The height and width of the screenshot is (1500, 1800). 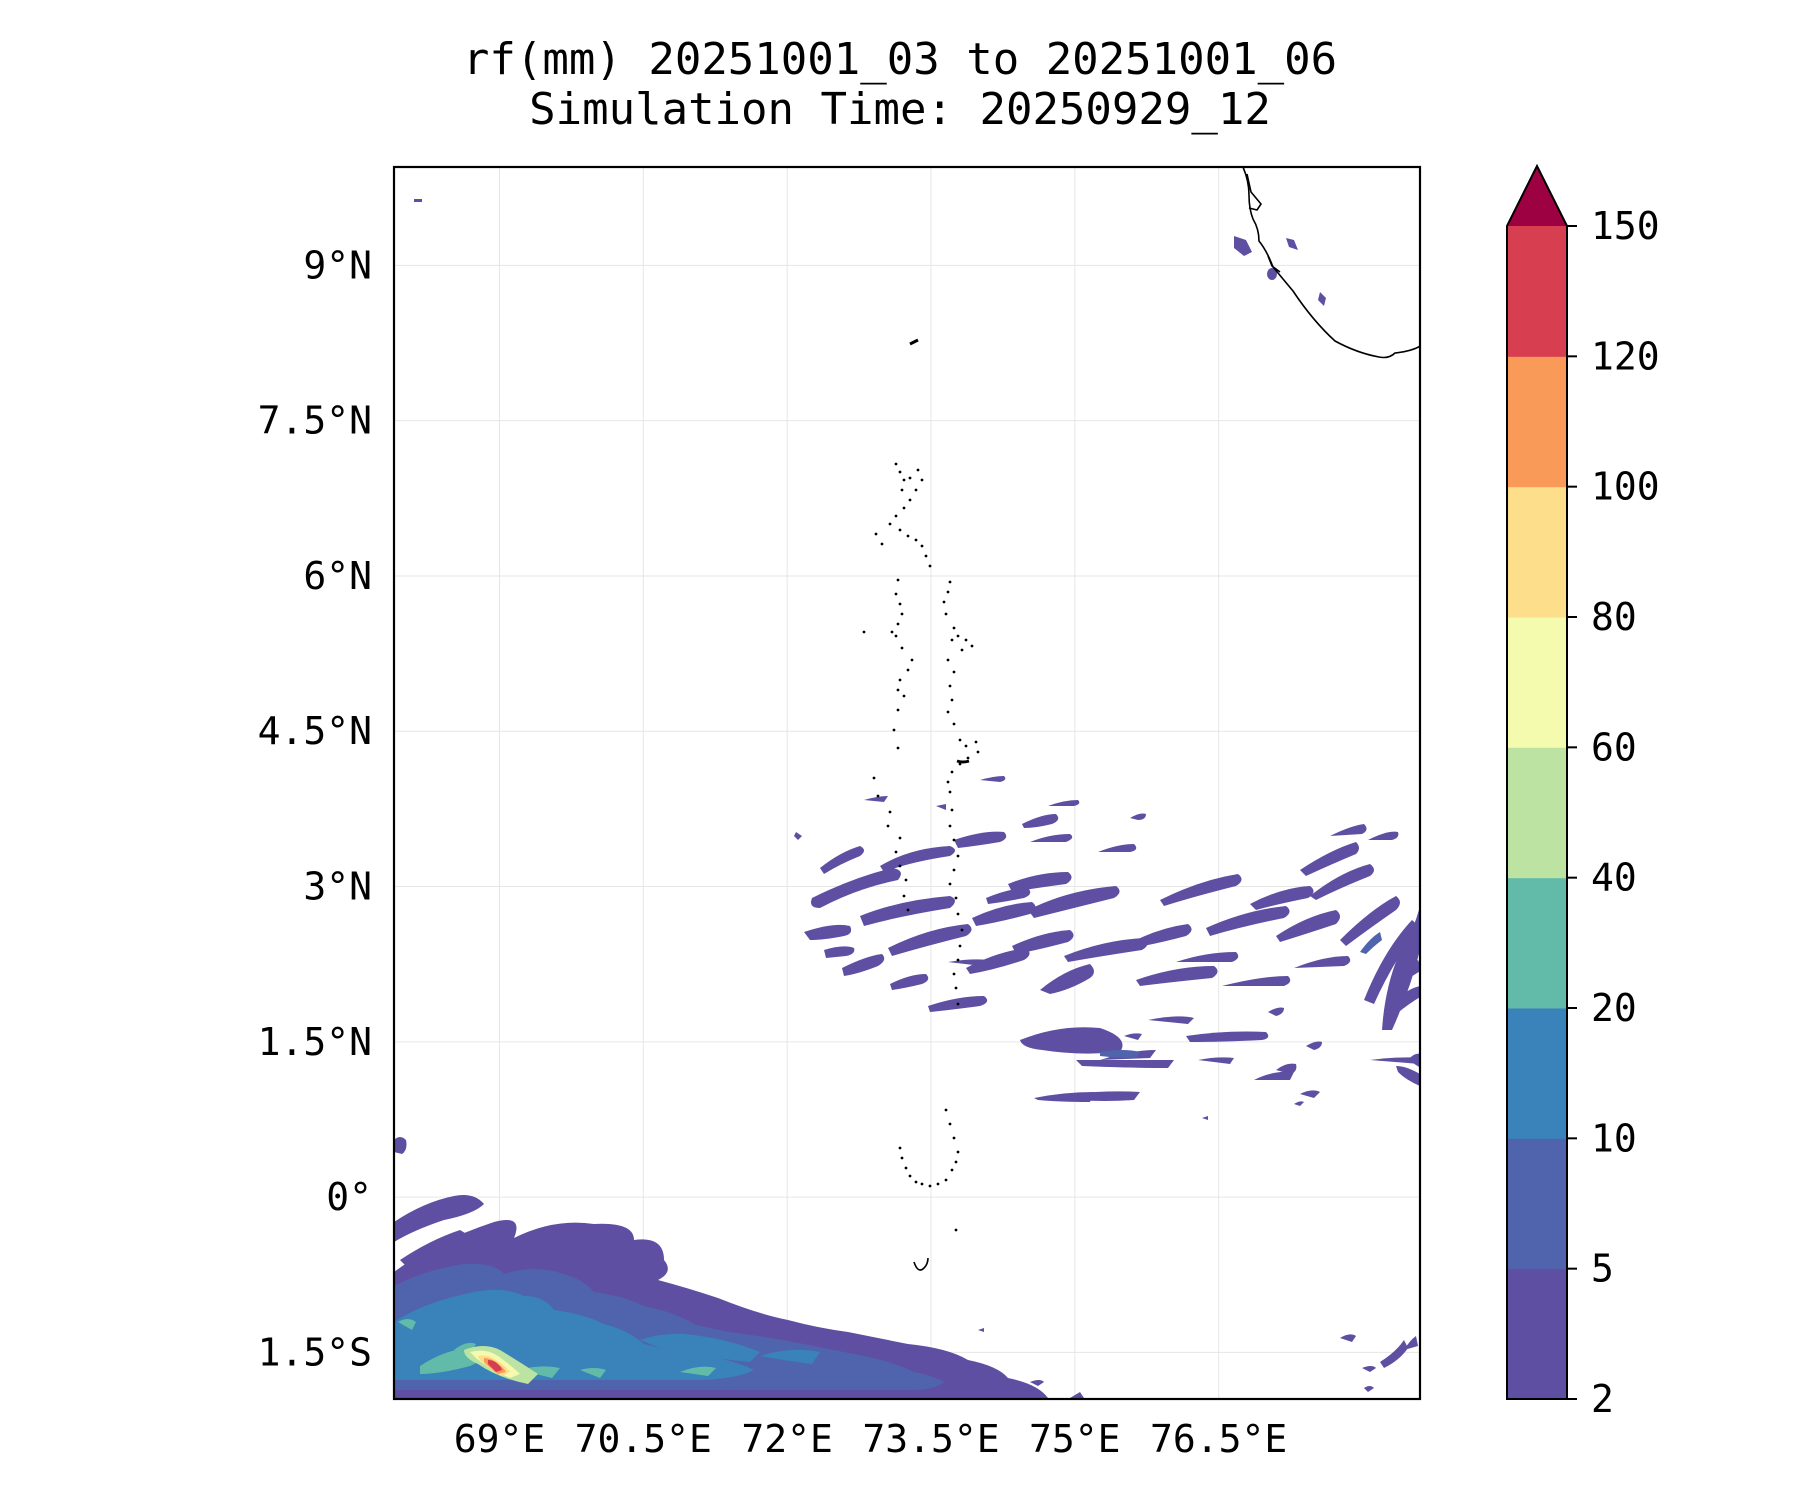 I want to click on rain-bands-central-core, so click(x=1241, y=995).